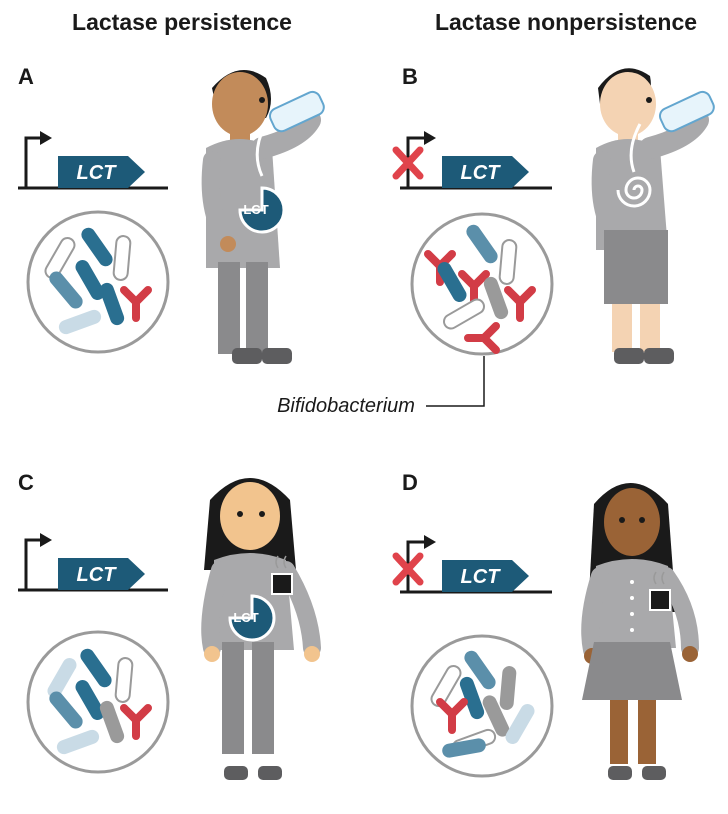 This screenshot has height=814, width=728. I want to click on person-d-with-coffee, so click(640, 631).